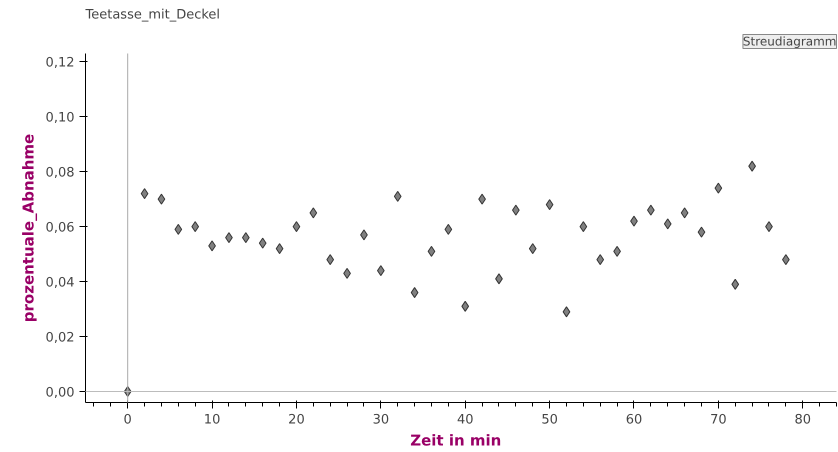  Describe the element at coordinates (803, 420) in the screenshot. I see `x-tick-label: 80` at that location.